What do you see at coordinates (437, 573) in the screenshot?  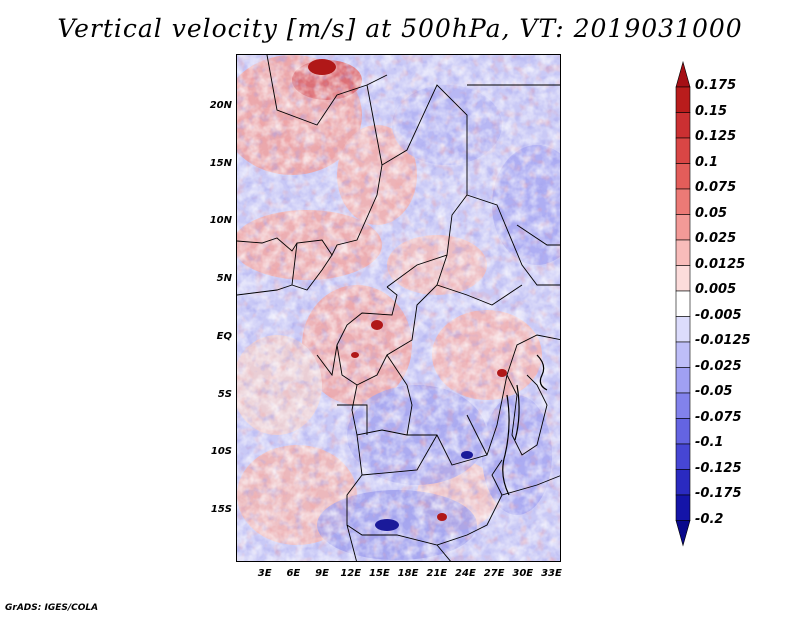 I see `lon-label: 21E` at bounding box center [437, 573].